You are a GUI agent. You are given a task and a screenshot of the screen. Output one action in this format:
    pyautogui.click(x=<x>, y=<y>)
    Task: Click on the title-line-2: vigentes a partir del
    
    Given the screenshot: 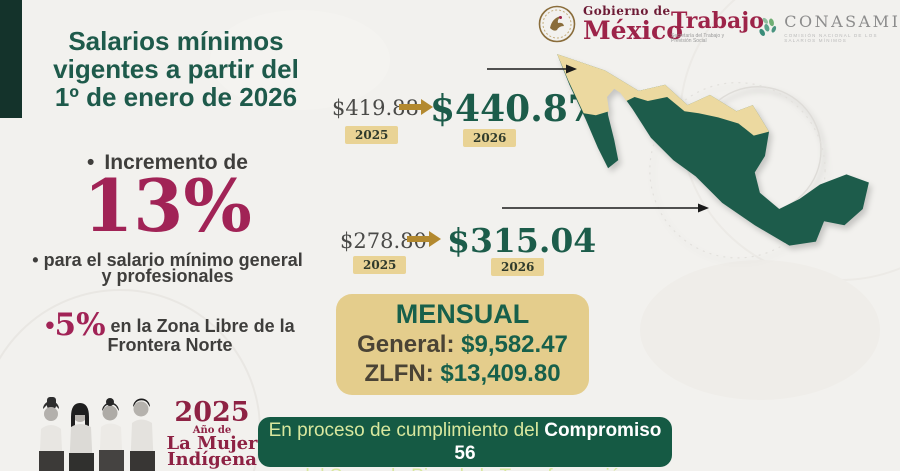 What is the action you would take?
    pyautogui.click(x=176, y=69)
    